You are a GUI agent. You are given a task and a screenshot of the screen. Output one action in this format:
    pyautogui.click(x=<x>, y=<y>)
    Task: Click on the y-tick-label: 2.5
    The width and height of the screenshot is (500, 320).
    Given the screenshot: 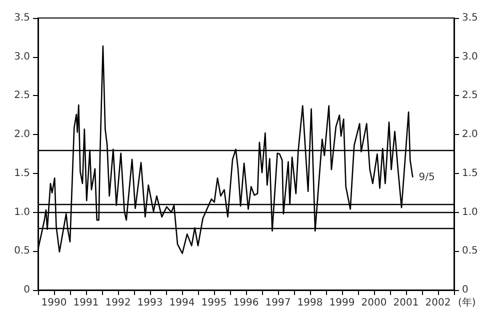 What is the action you would take?
    pyautogui.click(x=22, y=96)
    